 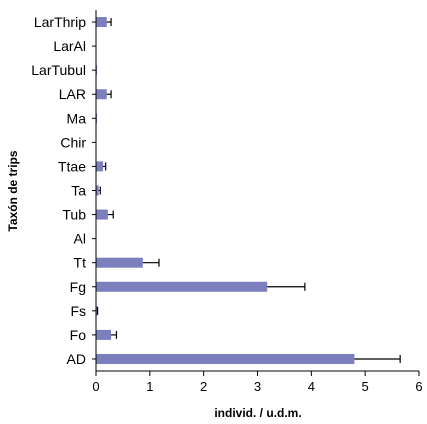 What do you see at coordinates (257, 386) in the screenshot?
I see `x-tick-label-3: 3` at bounding box center [257, 386].